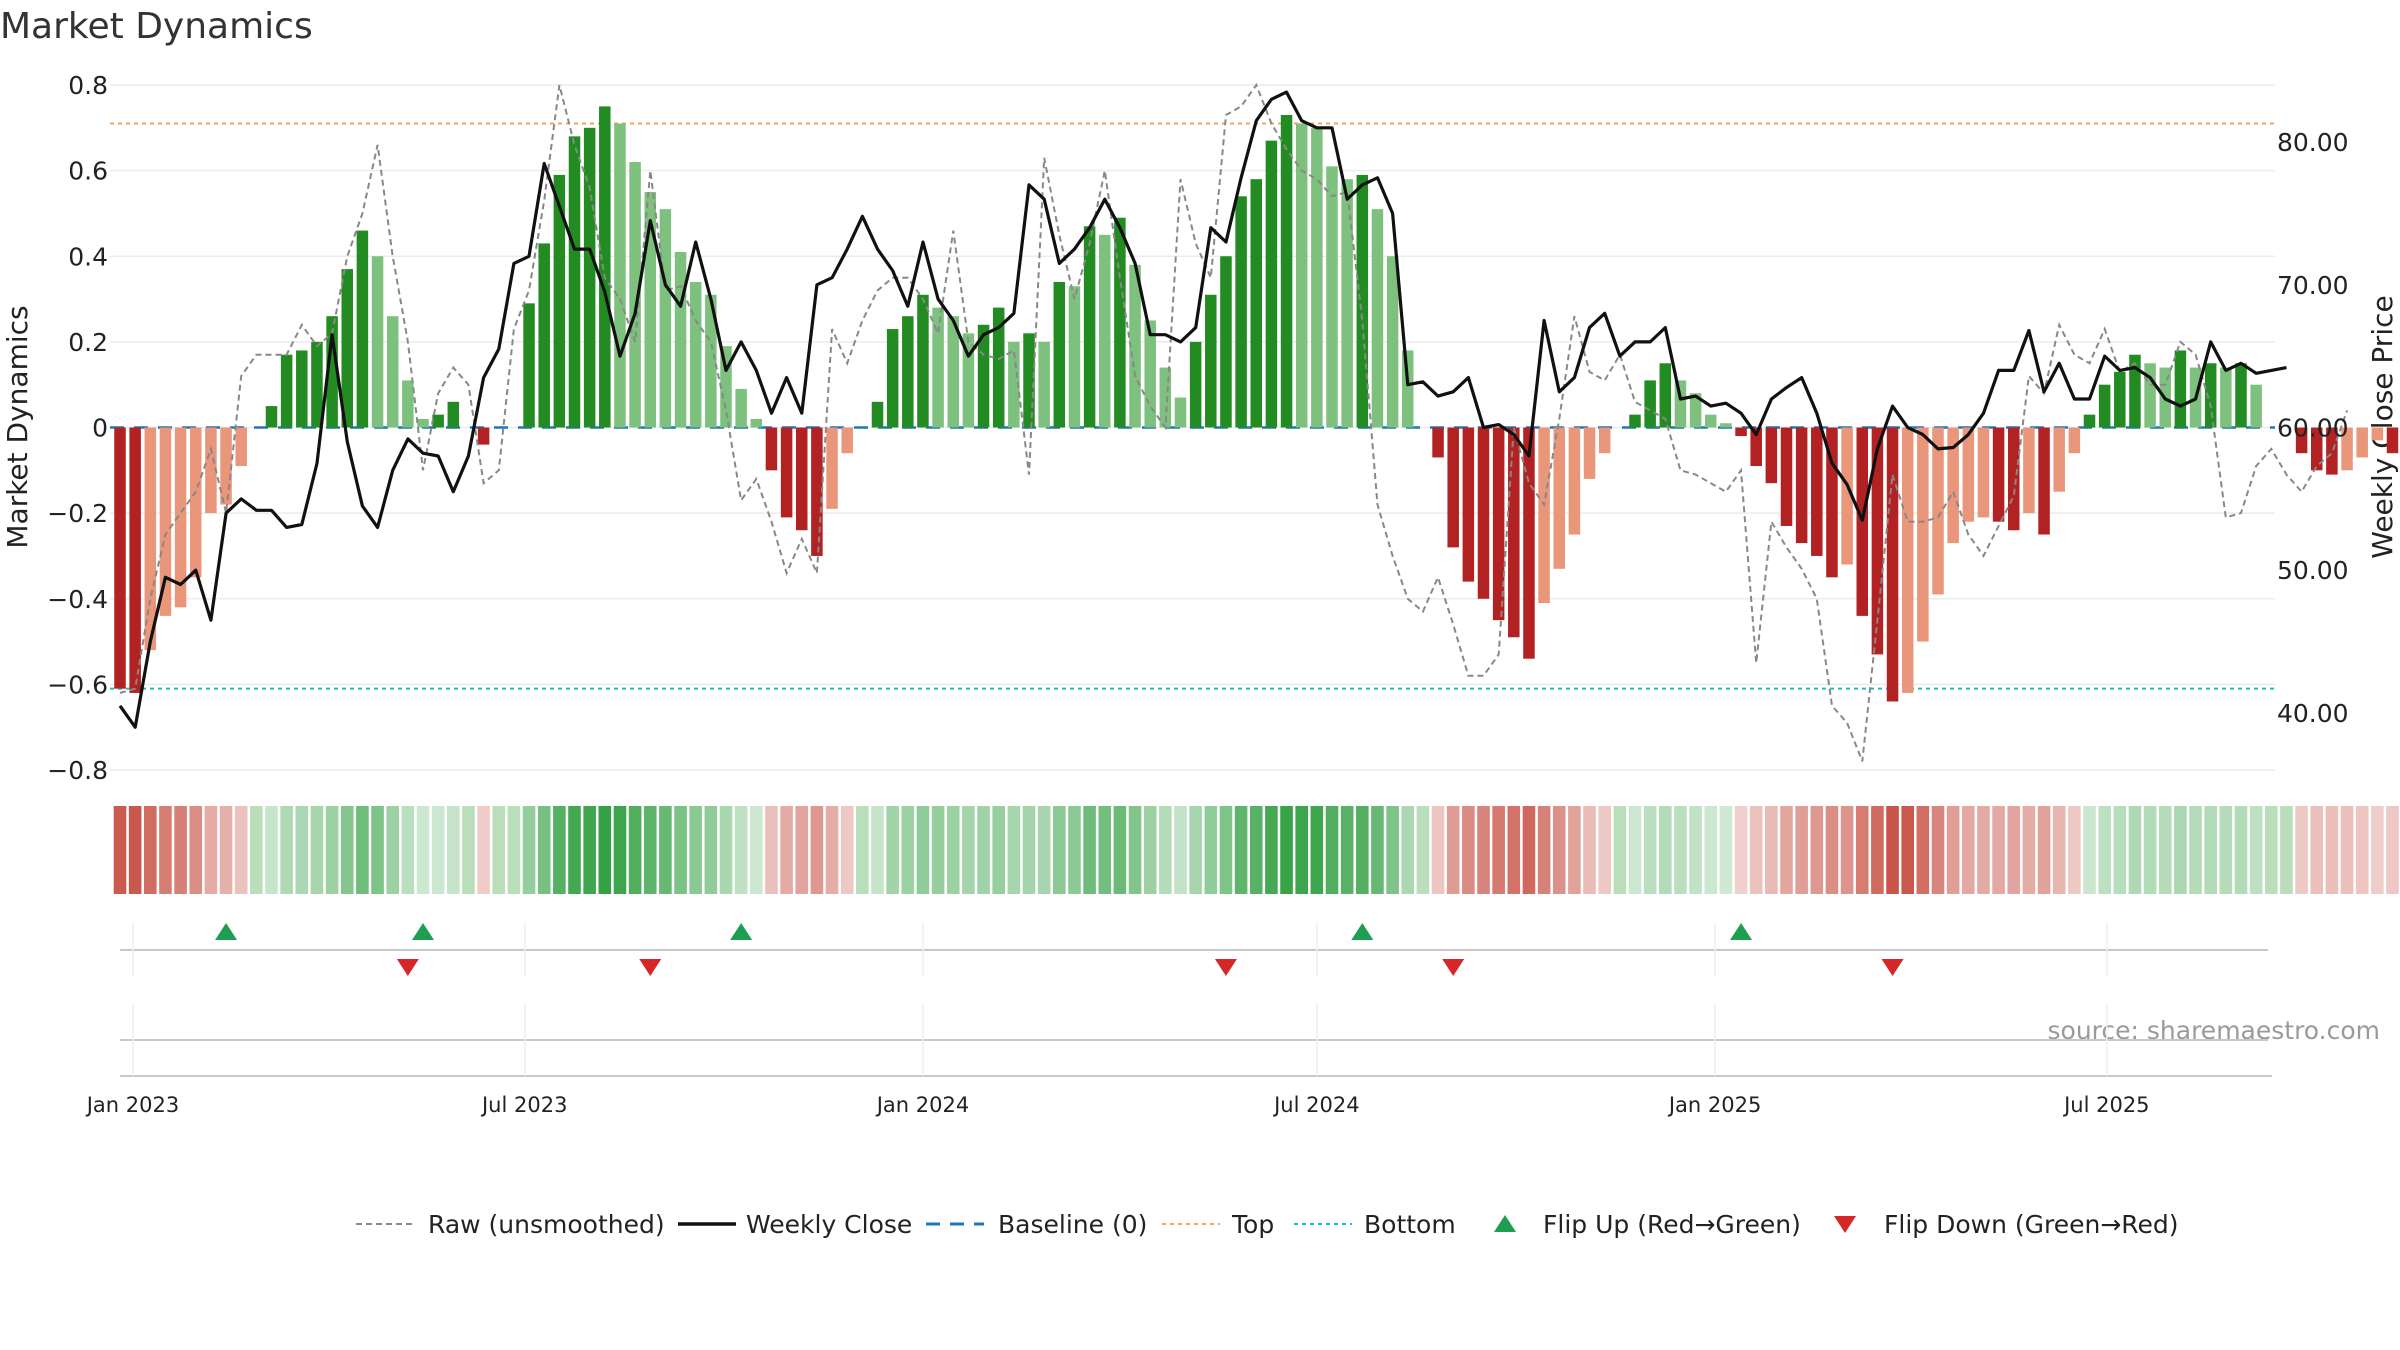  What do you see at coordinates (523, 1105) in the screenshot?
I see `x-tick-label: Jul 2023` at bounding box center [523, 1105].